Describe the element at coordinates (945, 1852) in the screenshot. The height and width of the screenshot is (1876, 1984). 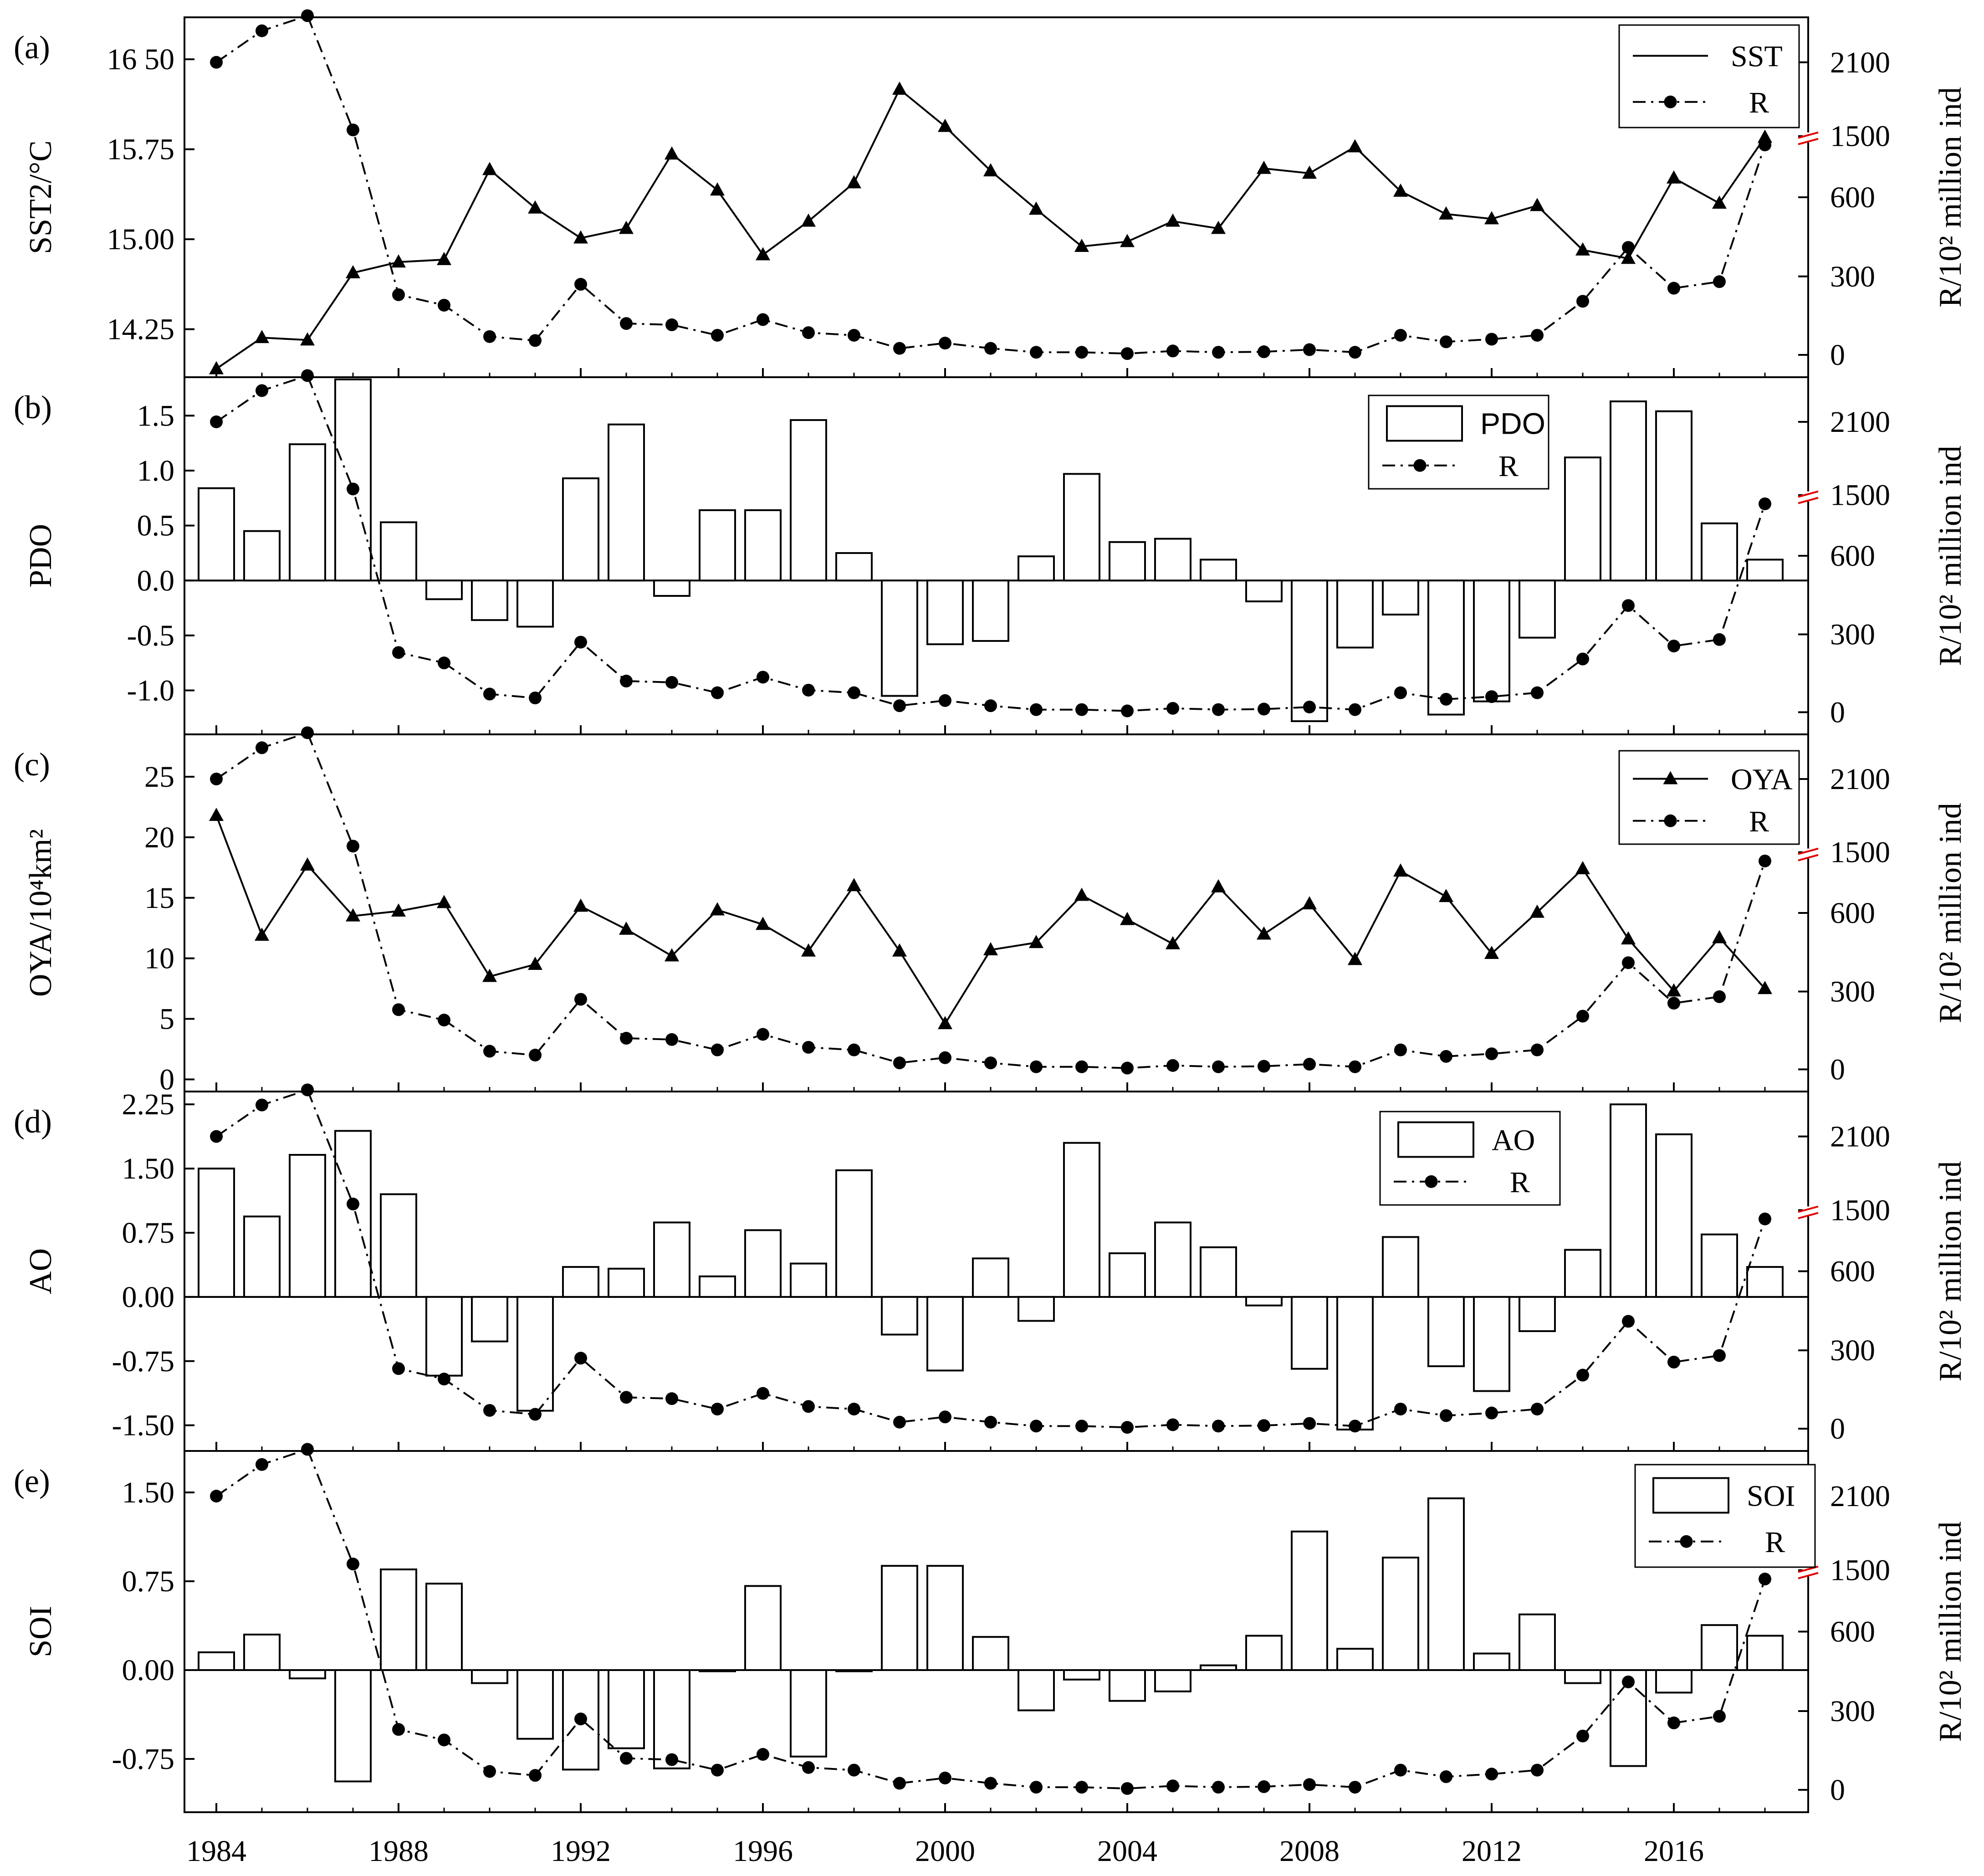
I see `x-tick-label: 2000` at that location.